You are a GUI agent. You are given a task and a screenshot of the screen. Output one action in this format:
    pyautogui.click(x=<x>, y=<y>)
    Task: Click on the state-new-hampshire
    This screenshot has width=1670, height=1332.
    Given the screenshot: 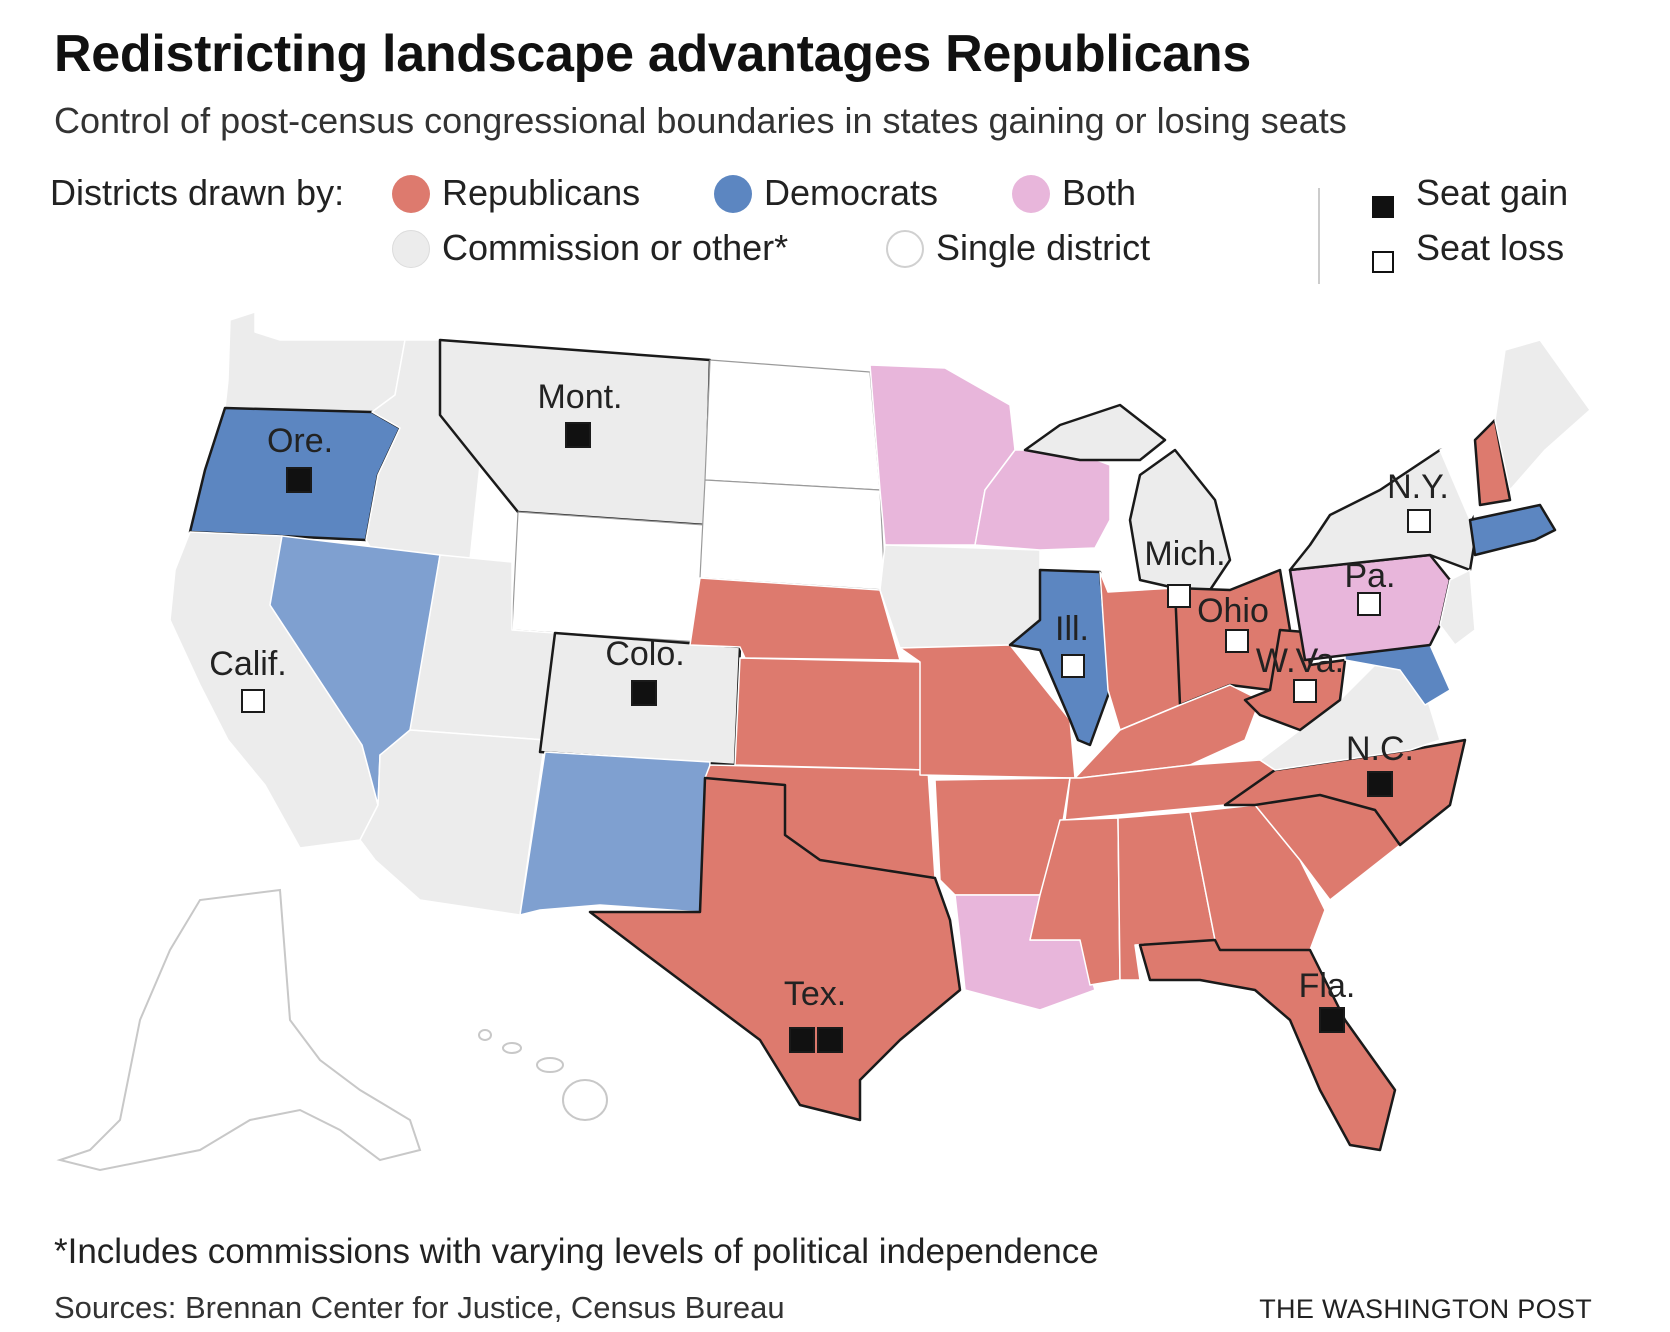 What is the action you would take?
    pyautogui.click(x=1492, y=462)
    